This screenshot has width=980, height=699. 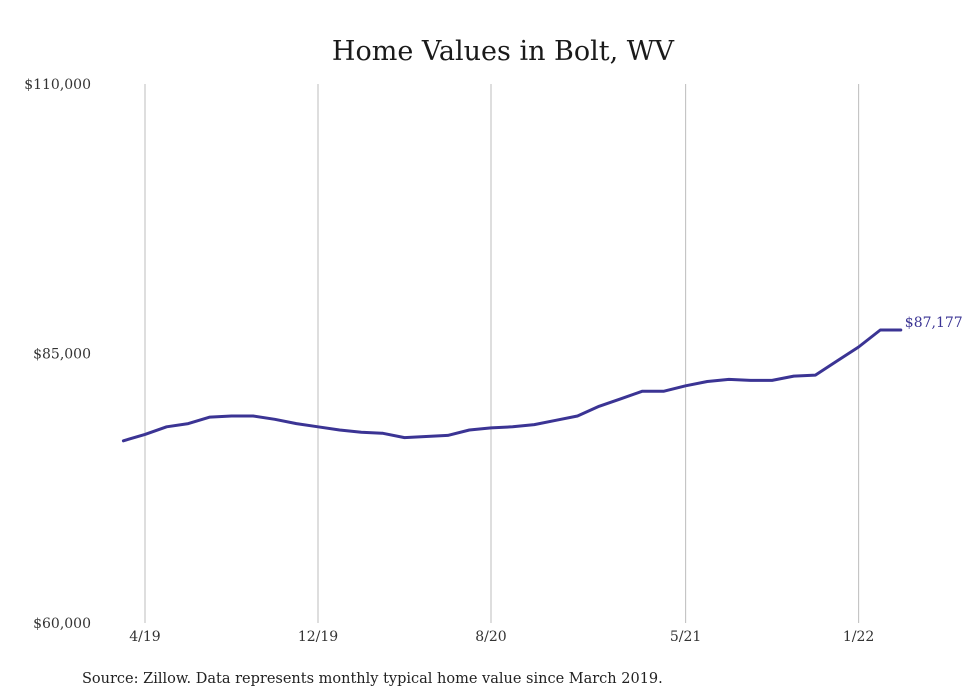 I want to click on series-lines, so click(x=512, y=385).